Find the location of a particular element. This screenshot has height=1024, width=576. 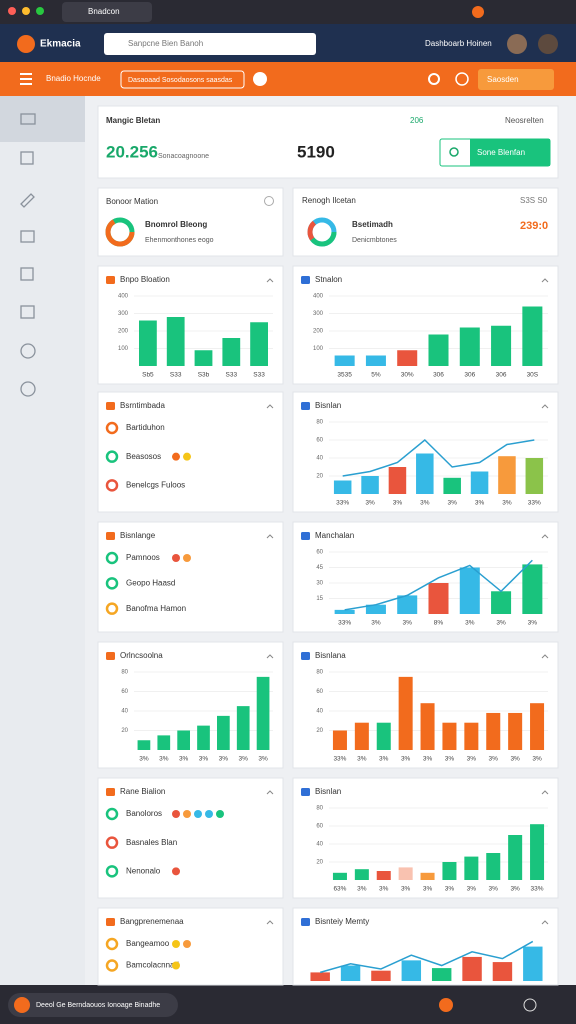

summary-value: 20.256 is located at coordinates (132, 151).